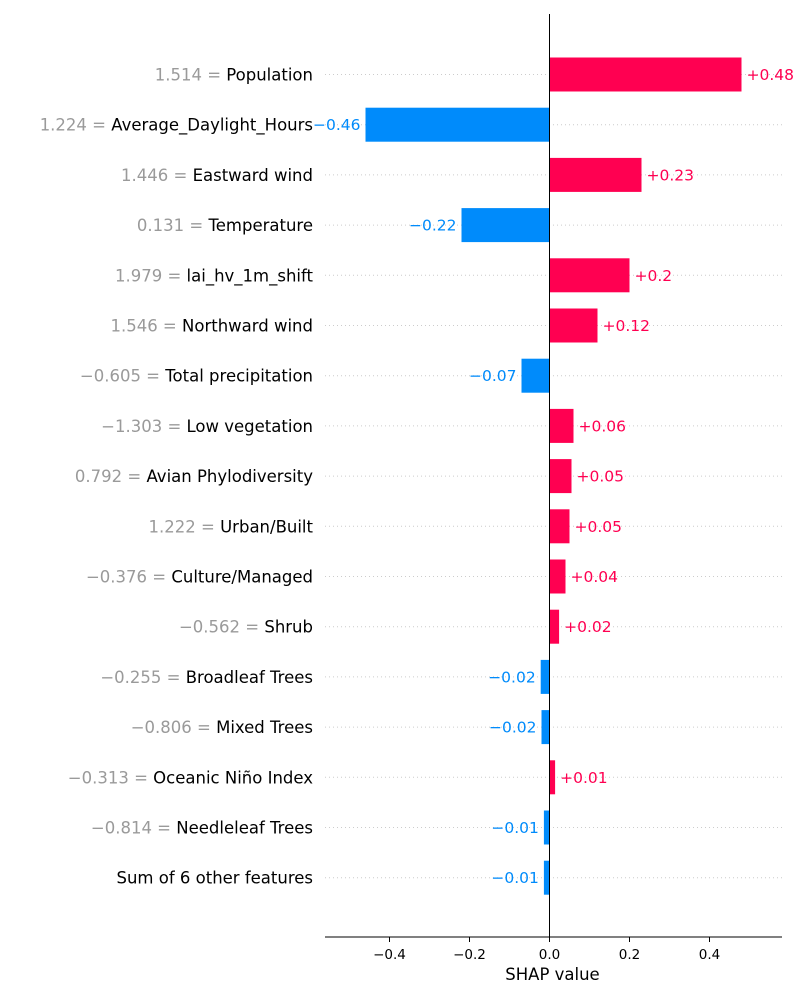 This screenshot has height=1000, width=800. I want to click on feature-value: −0.376 =, so click(128, 577).